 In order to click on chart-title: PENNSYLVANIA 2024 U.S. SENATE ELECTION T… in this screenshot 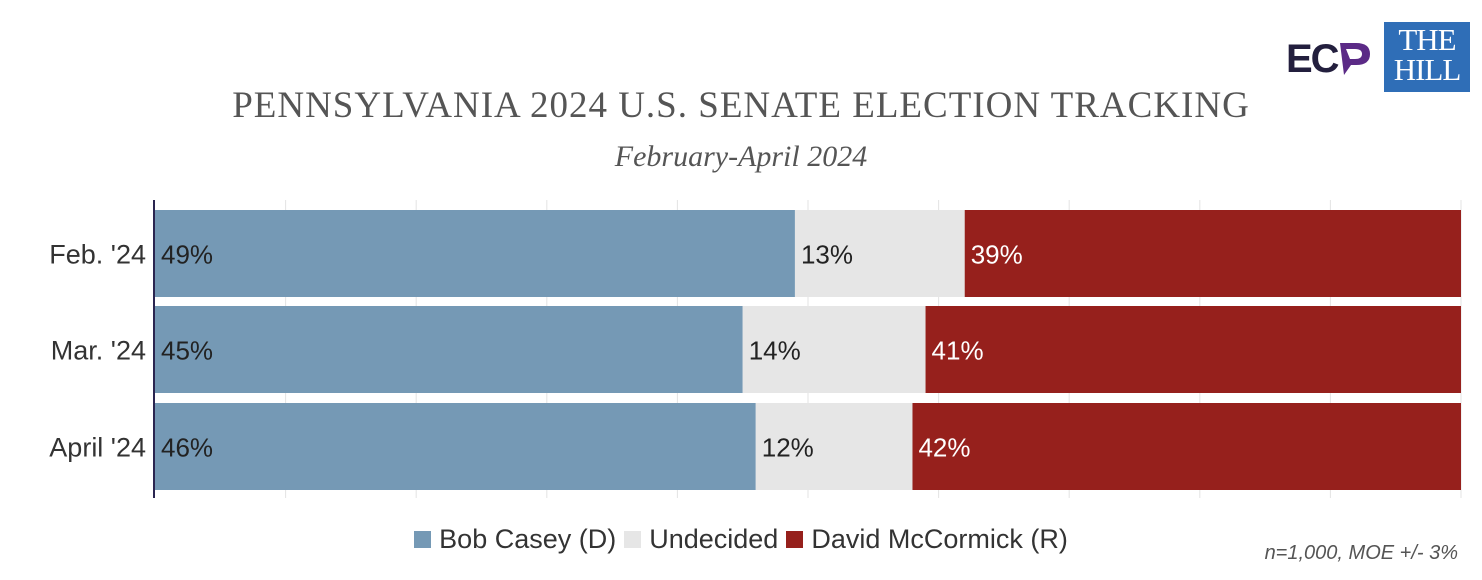, I will do `click(741, 105)`.